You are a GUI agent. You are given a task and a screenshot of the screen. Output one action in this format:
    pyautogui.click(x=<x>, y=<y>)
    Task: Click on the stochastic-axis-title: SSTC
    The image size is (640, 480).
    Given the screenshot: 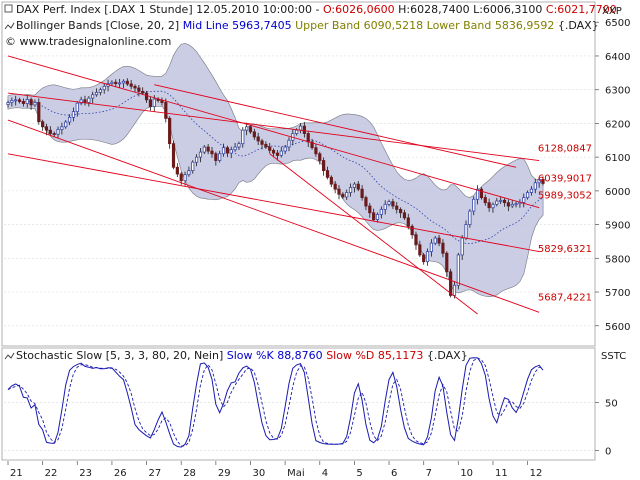 What is the action you would take?
    pyautogui.click(x=613, y=356)
    